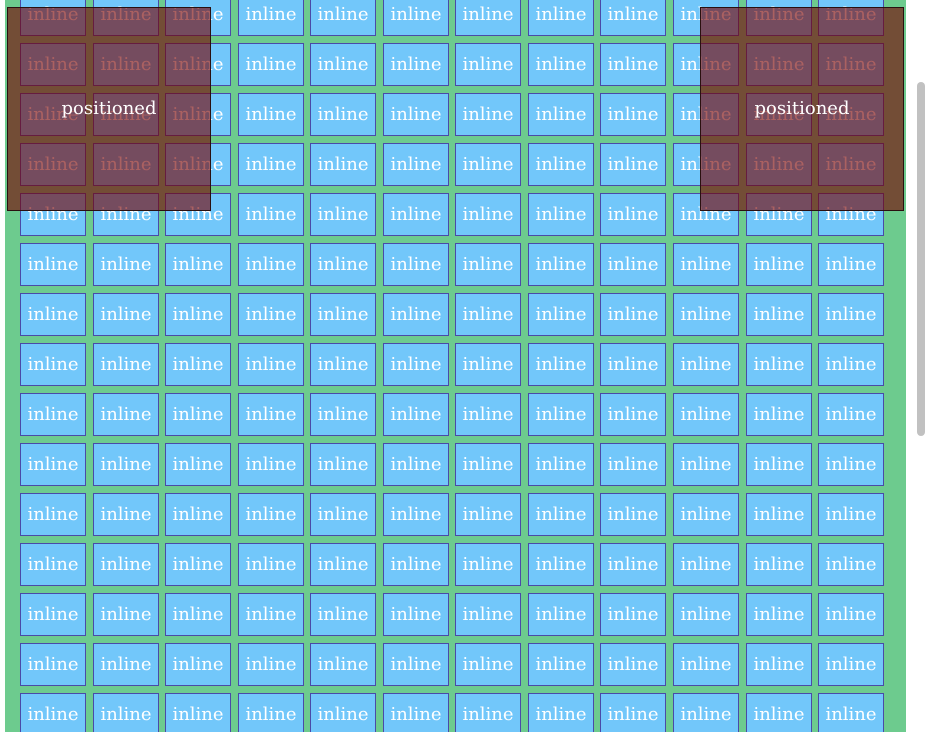 The image size is (929, 732). I want to click on positioned-label: positioned, so click(802, 108).